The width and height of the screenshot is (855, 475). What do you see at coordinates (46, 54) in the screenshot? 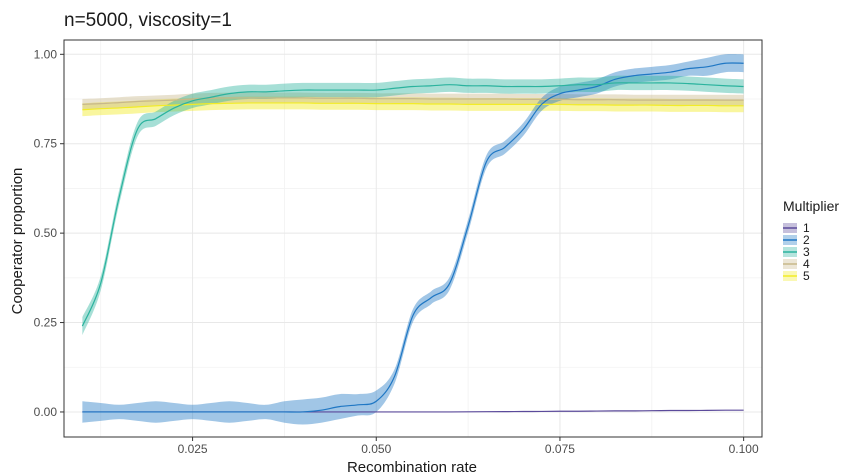
I see `y-tick-label: 1.00` at bounding box center [46, 54].